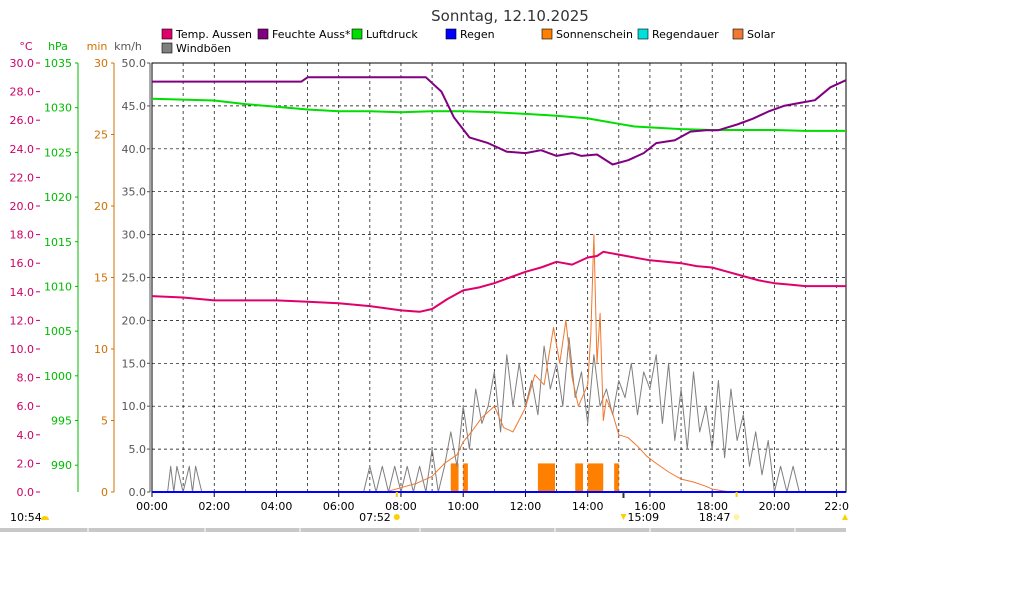 This screenshot has width=1024, height=612. Describe the element at coordinates (22, 177) in the screenshot. I see `y-tick-label: 22.0` at that location.